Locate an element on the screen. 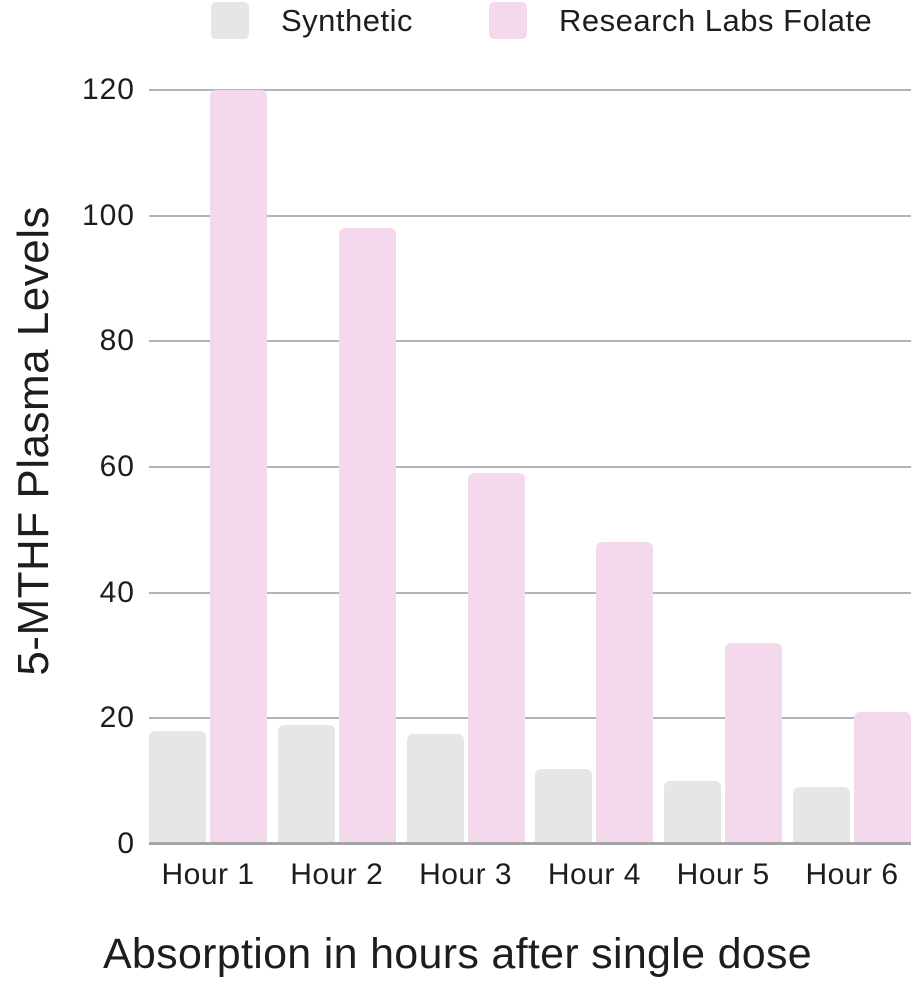 This screenshot has width=915, height=993. x-axis-line is located at coordinates (530, 843).